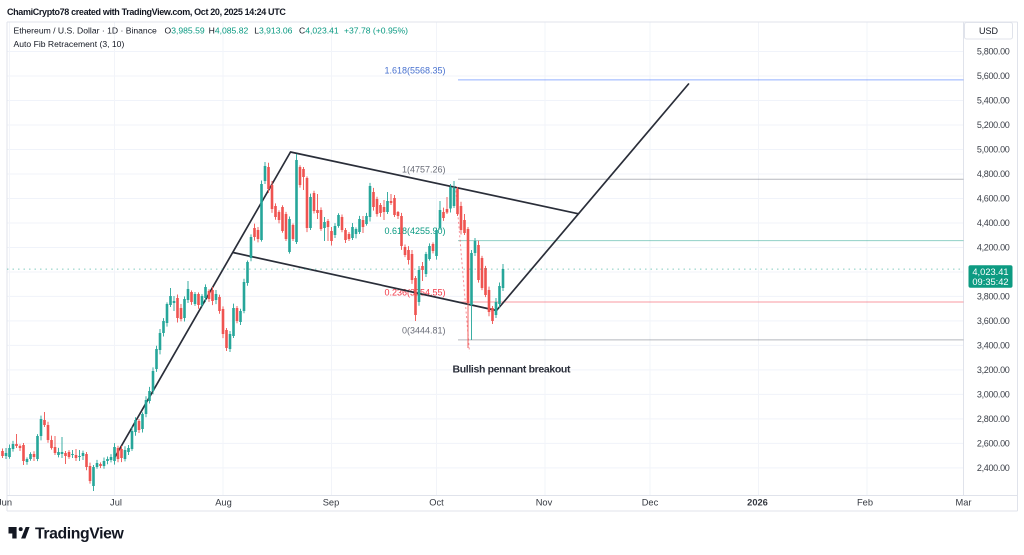  I want to click on svg-text: Aug, so click(223, 503).